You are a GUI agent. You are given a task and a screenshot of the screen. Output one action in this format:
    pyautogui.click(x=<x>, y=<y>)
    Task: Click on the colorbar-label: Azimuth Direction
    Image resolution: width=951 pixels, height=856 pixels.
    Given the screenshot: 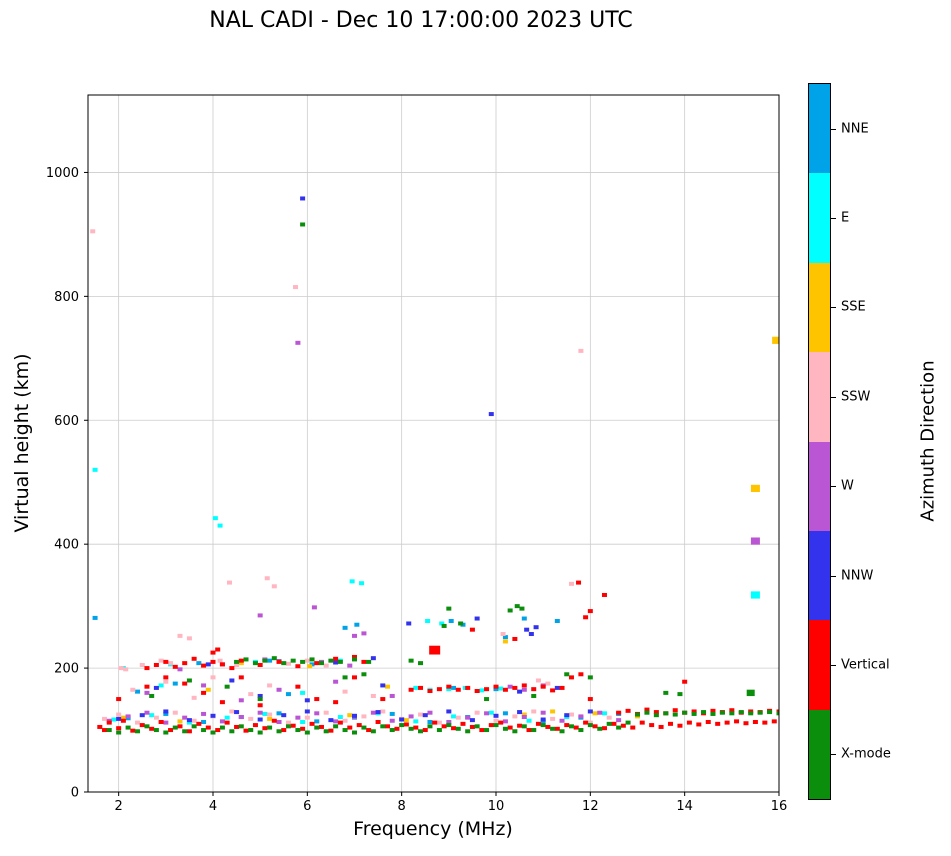 What is the action you would take?
    pyautogui.click(x=928, y=441)
    